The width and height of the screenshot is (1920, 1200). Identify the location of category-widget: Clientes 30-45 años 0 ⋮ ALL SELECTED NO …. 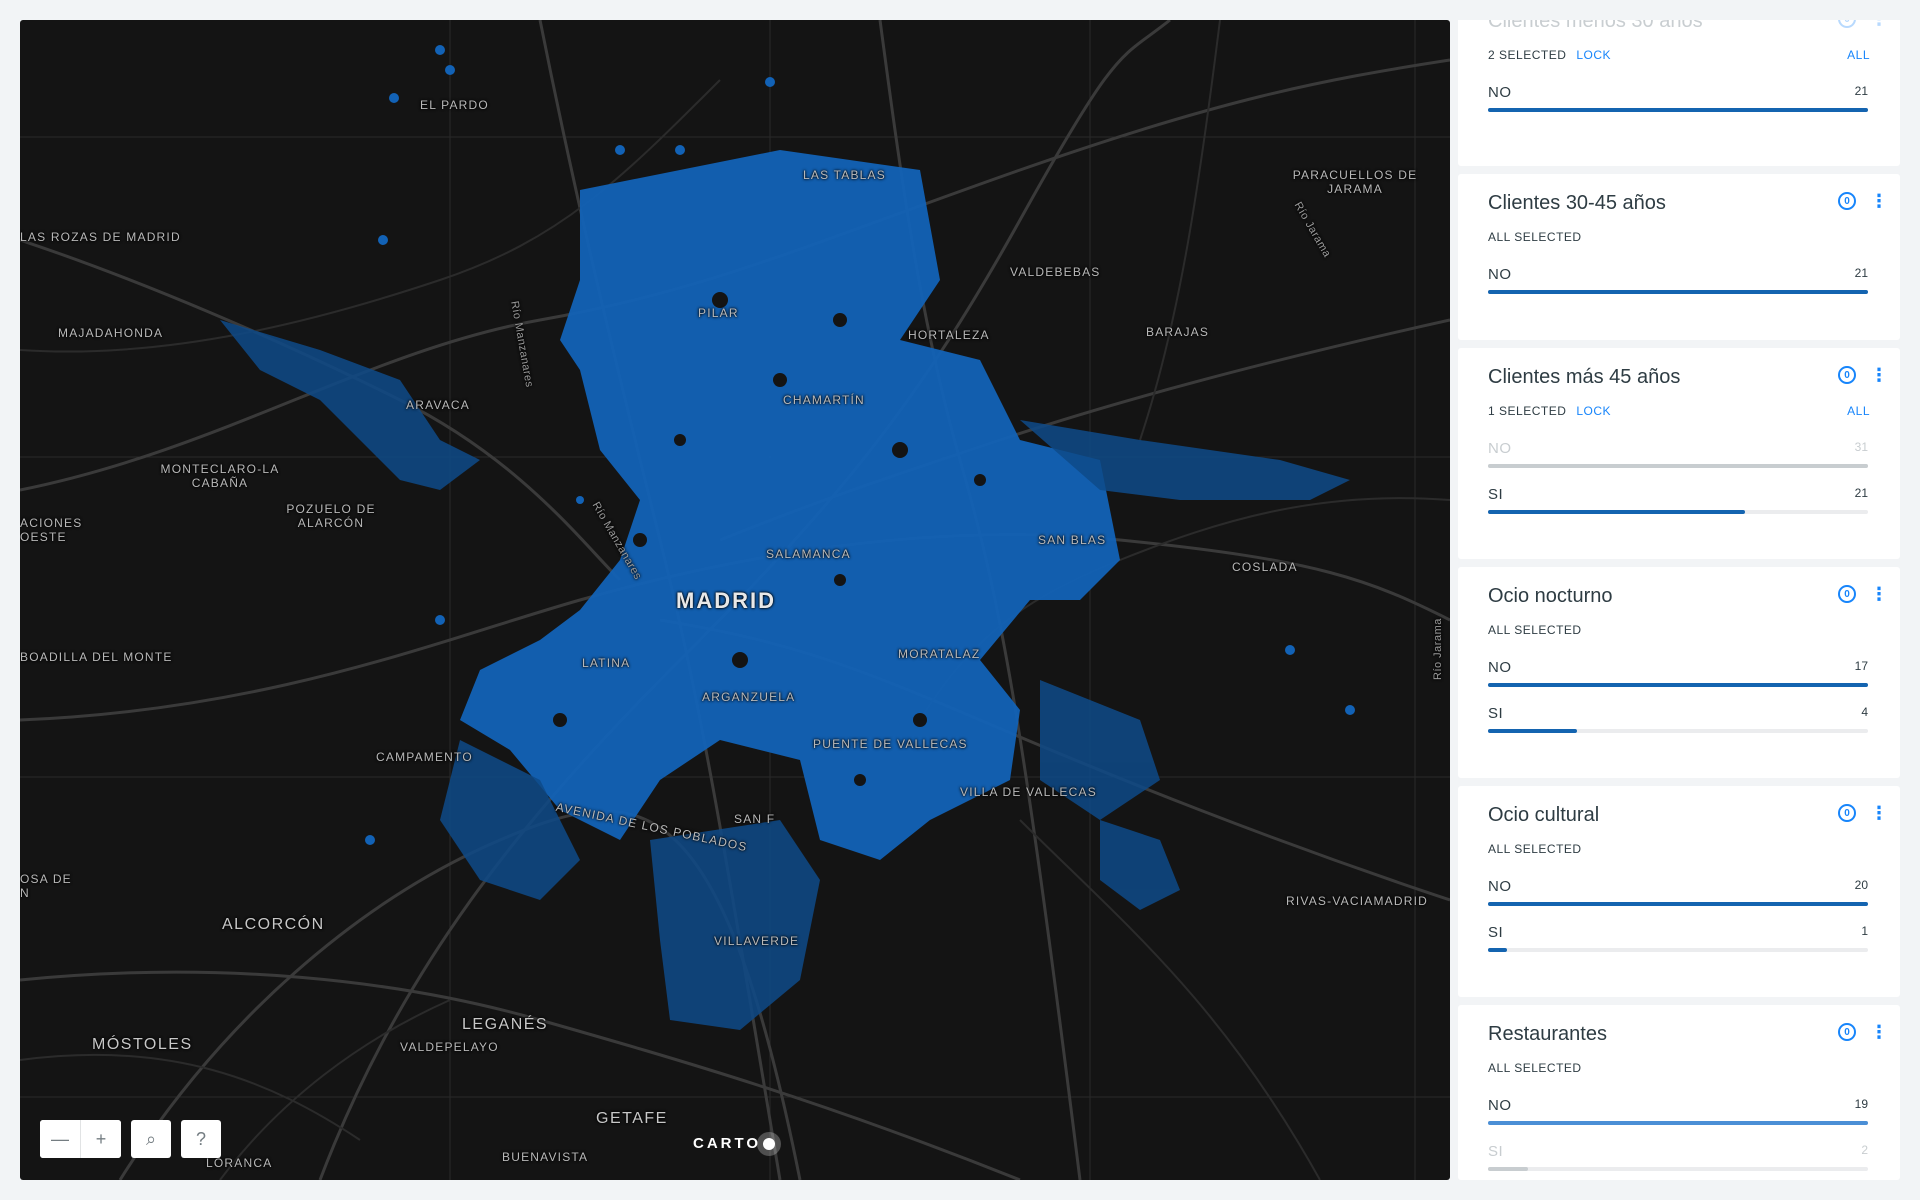
(1679, 257).